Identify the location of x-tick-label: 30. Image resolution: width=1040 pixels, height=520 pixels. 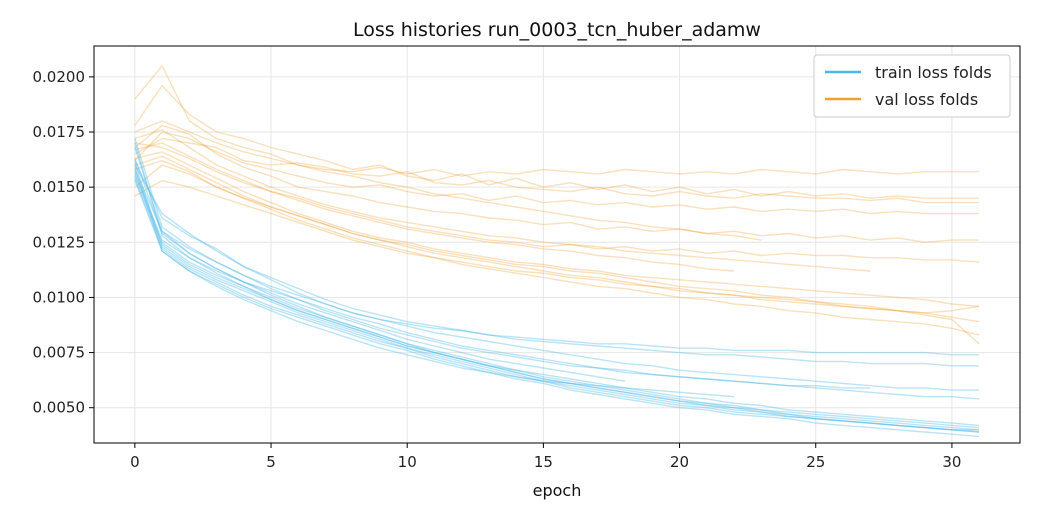
(951, 462).